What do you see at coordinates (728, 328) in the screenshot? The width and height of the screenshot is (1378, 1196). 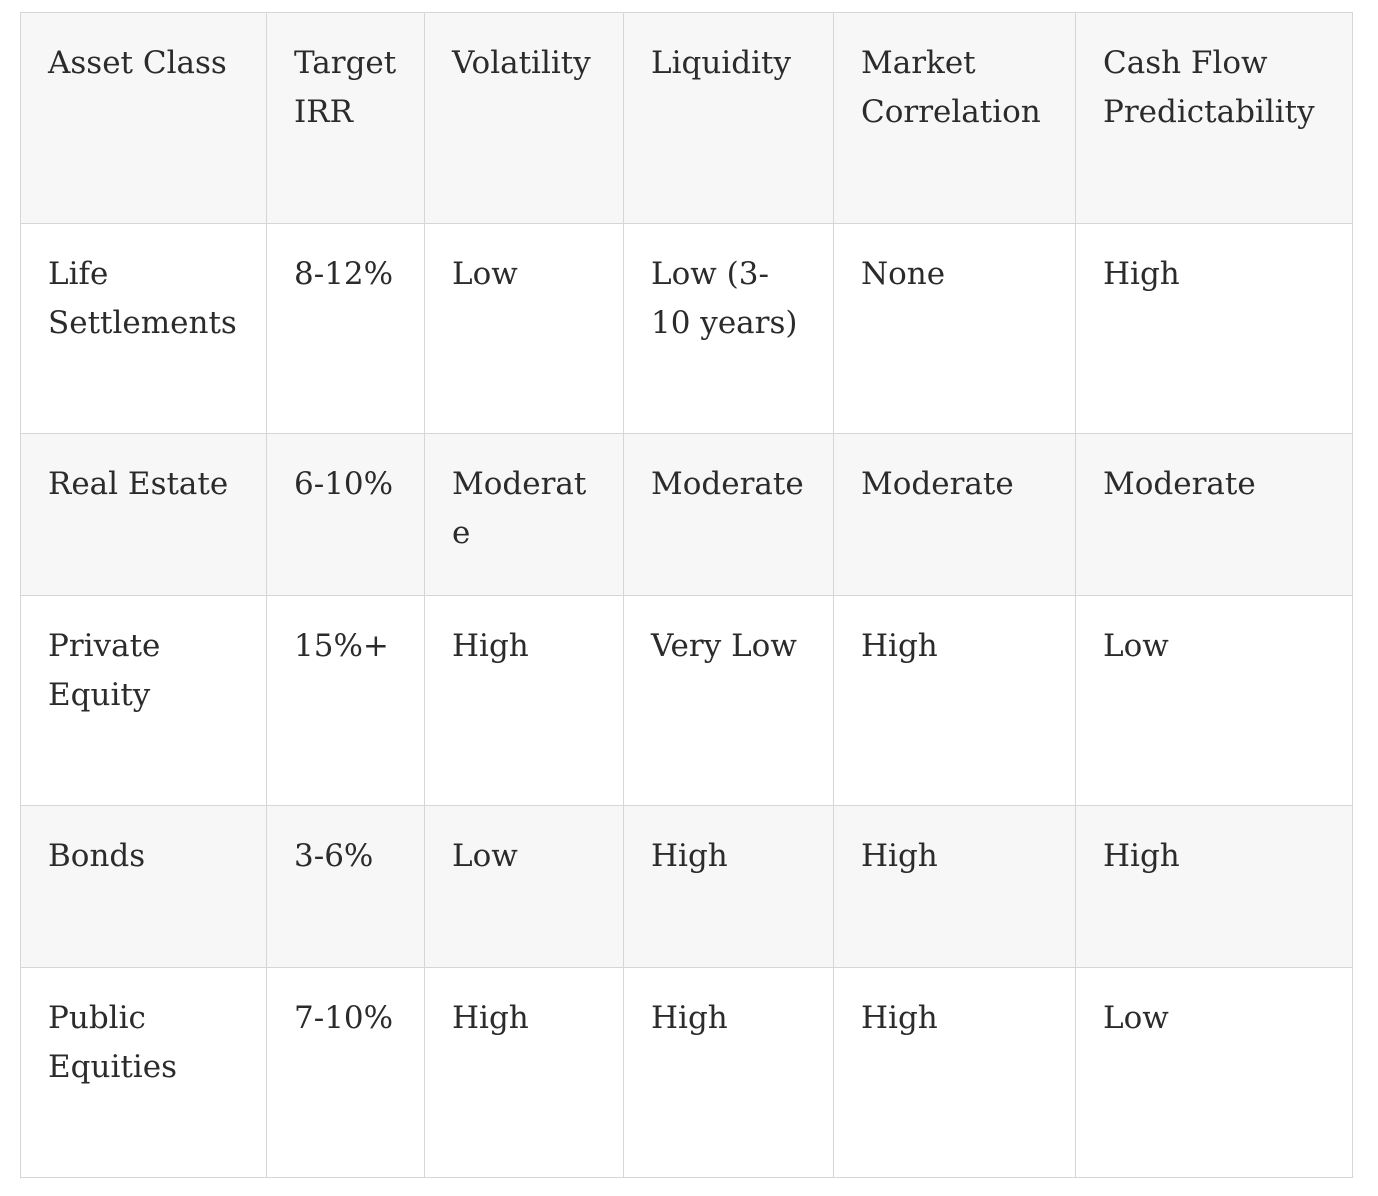 I see `cell-liquidity: Low (3-10 years)` at bounding box center [728, 328].